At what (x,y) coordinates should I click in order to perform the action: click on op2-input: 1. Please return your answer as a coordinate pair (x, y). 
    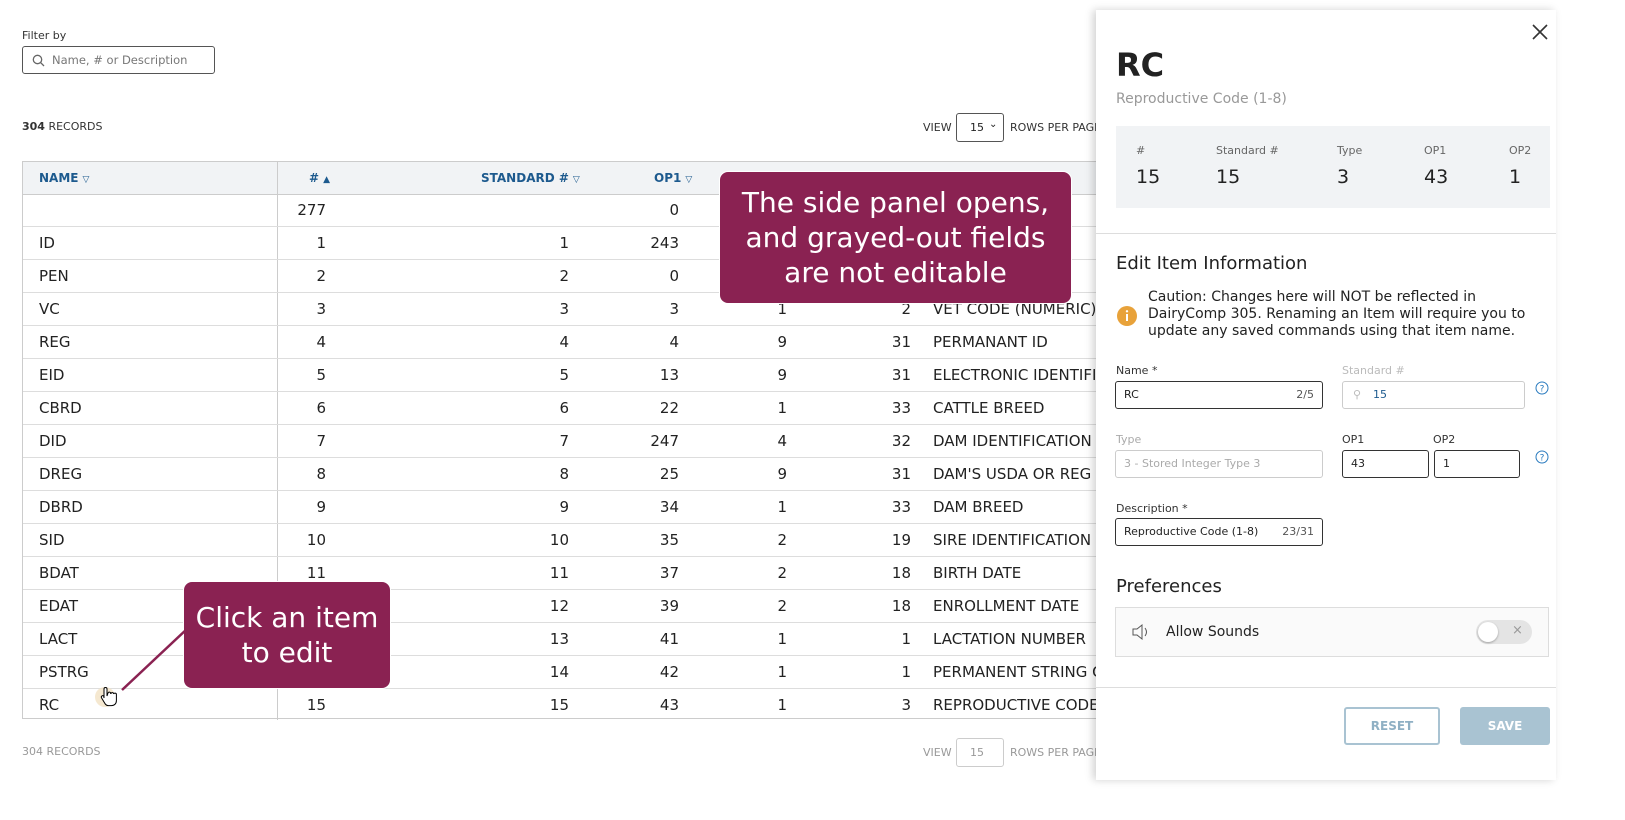
    Looking at the image, I should click on (1477, 464).